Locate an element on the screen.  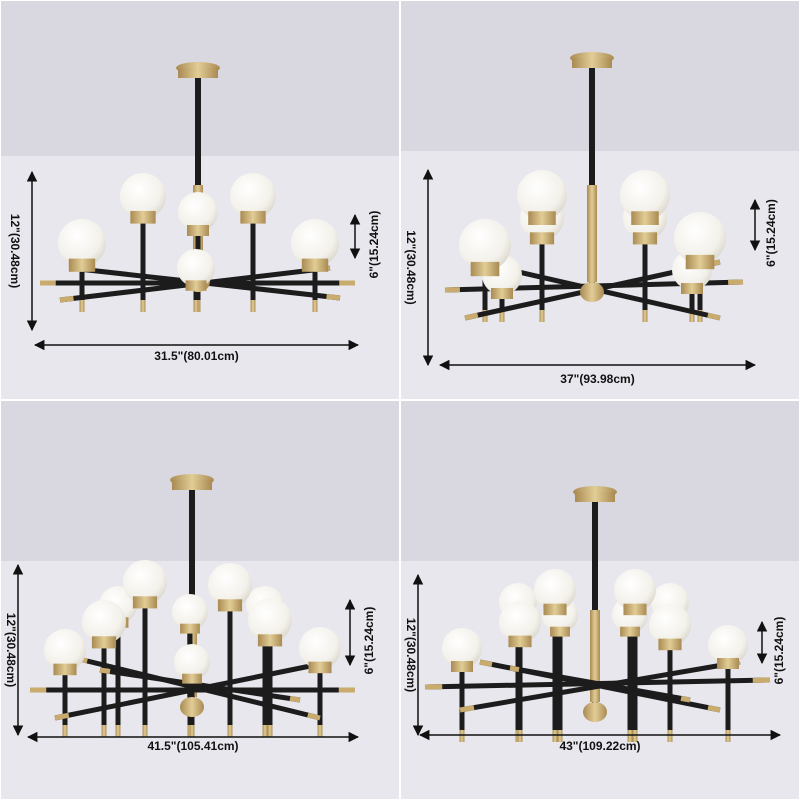
width-label: 41.5"(105.41cm) is located at coordinates (192, 746).